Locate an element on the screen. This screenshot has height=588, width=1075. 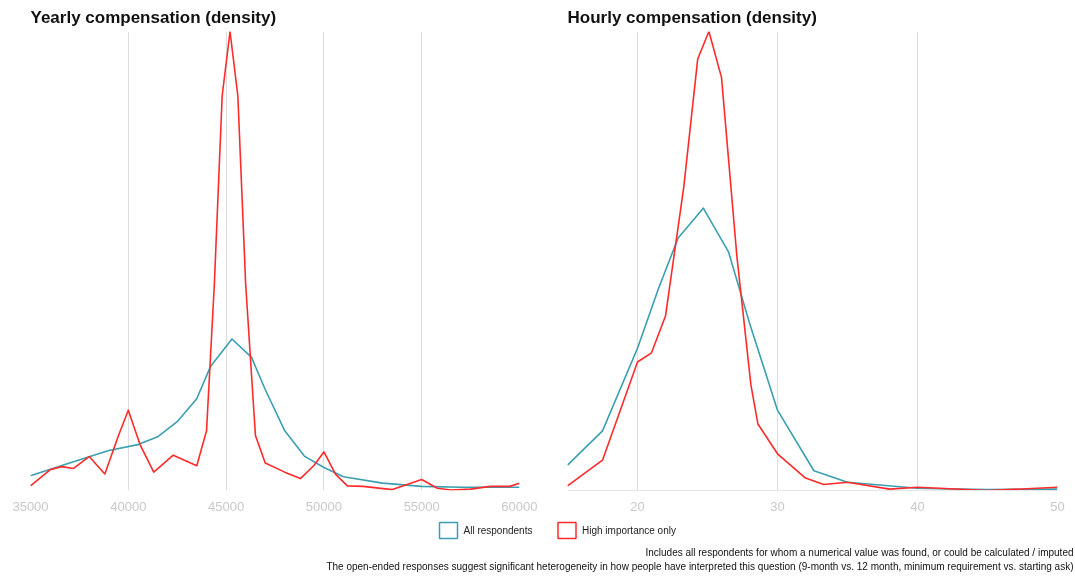
chart-title: Yearly compensation (density) is located at coordinates (153, 17).